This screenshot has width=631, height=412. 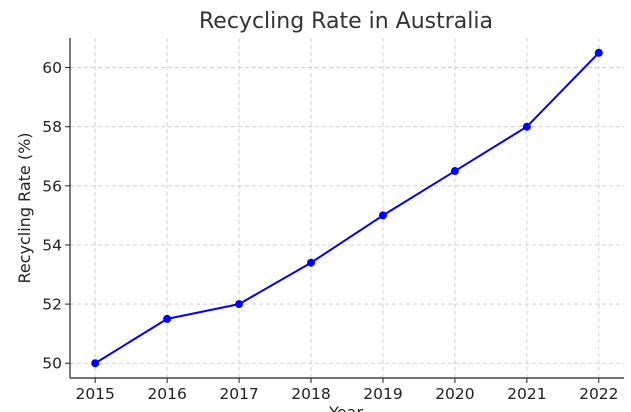 I want to click on y-tick-label: 50, so click(x=52, y=364).